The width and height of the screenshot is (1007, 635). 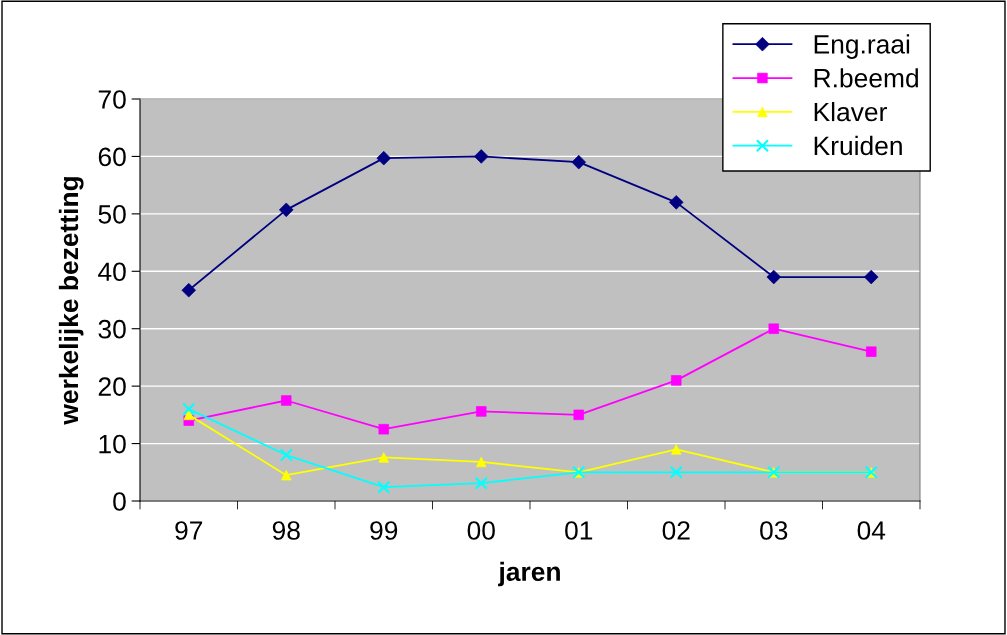 I want to click on x-tick-label: 02, so click(x=676, y=530).